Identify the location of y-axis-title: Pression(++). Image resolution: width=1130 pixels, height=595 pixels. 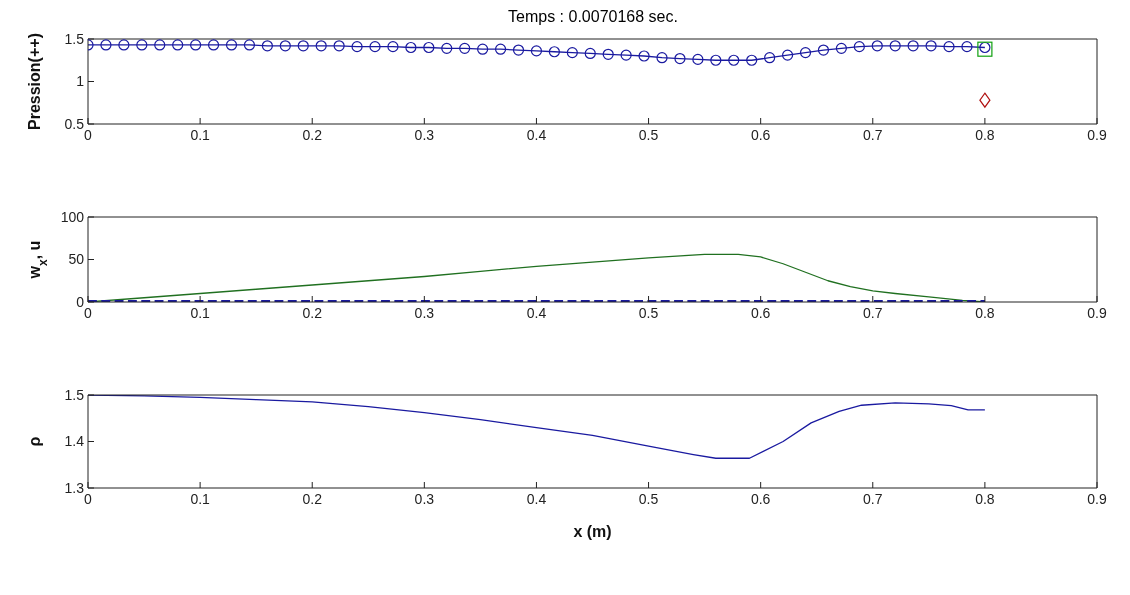
(34, 81).